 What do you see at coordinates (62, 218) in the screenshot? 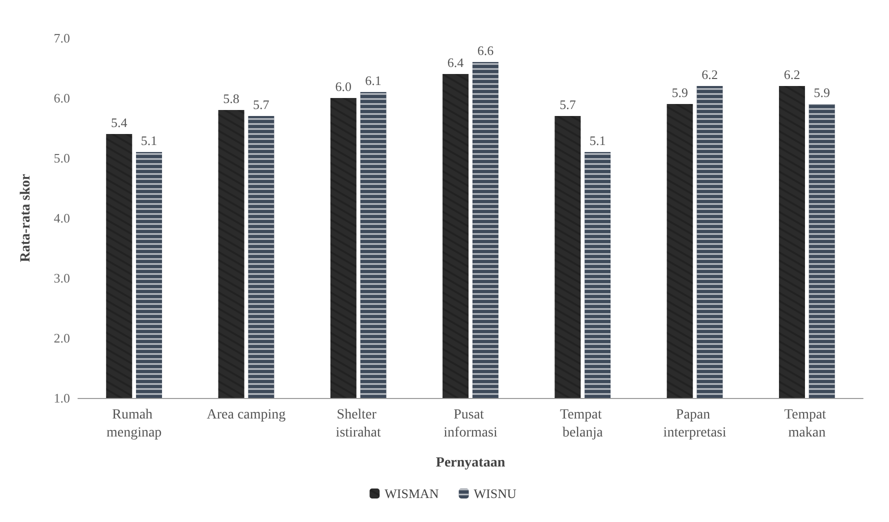
I see `y-tick-label: 4.0` at bounding box center [62, 218].